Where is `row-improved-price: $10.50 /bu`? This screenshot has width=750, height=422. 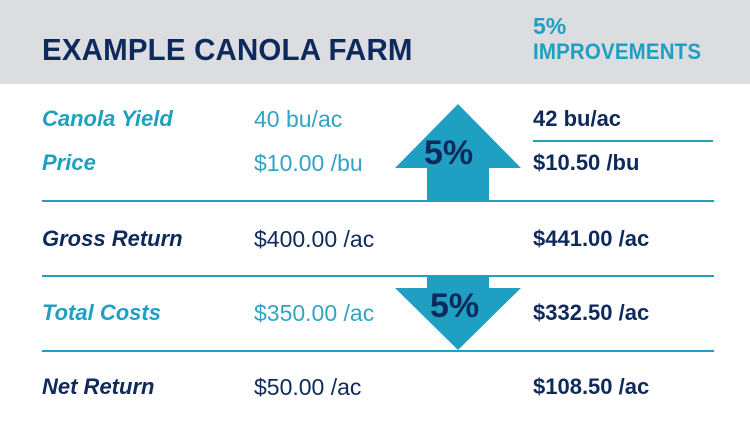
row-improved-price: $10.50 /bu is located at coordinates (586, 162).